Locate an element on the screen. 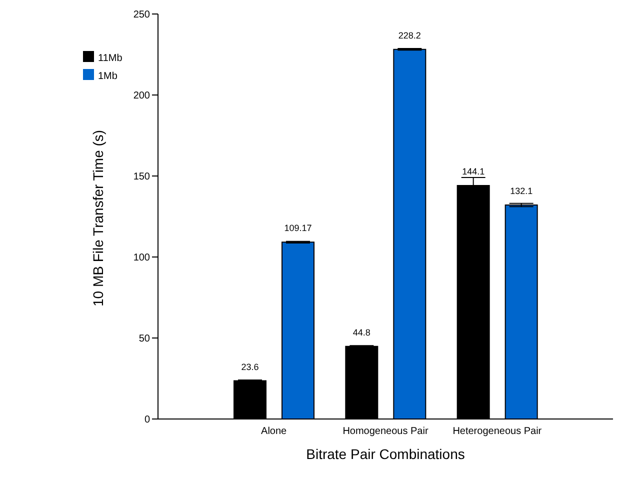 This screenshot has width=631, height=477. data-label: 109.17 is located at coordinates (298, 228).